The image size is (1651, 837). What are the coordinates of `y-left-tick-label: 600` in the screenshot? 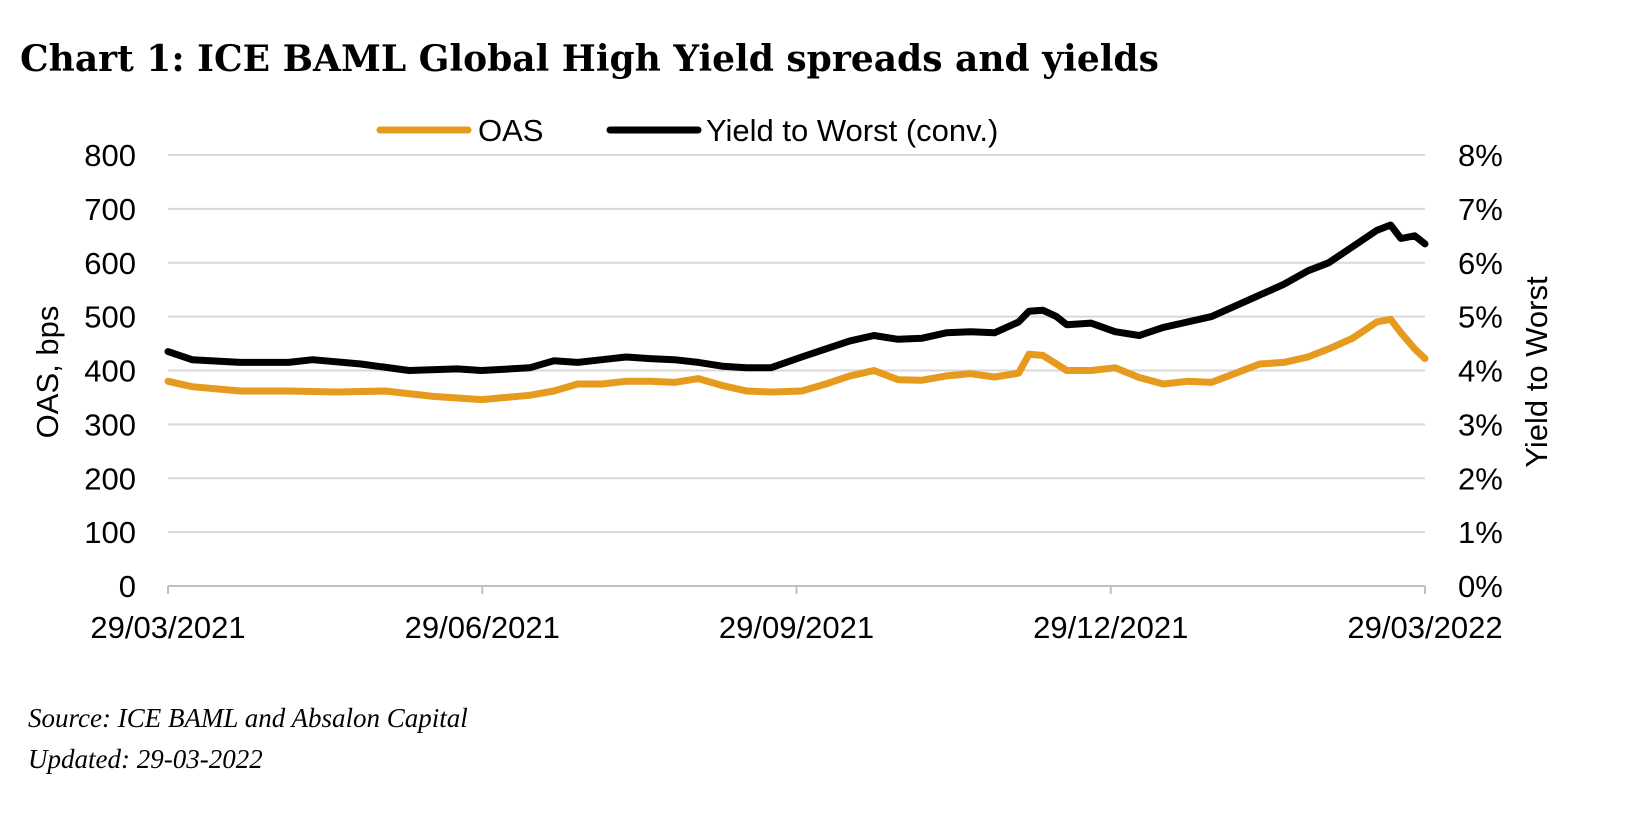 It's located at (110, 263).